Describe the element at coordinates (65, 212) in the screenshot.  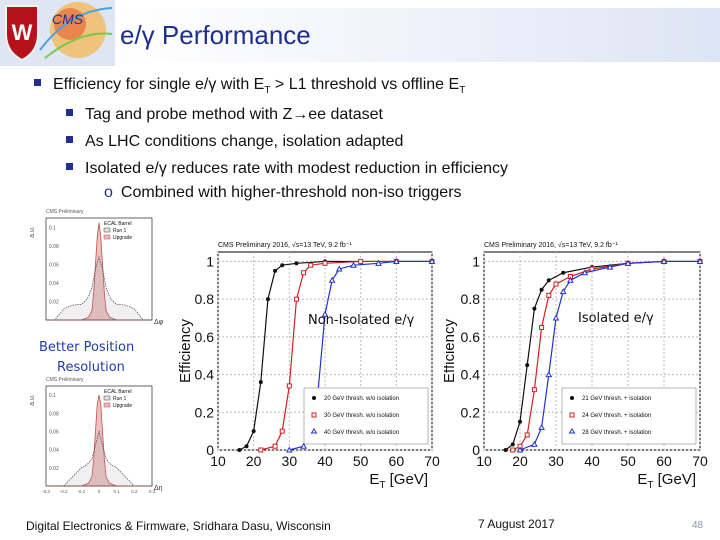
I see `chart-header: CMS Preliminary` at that location.